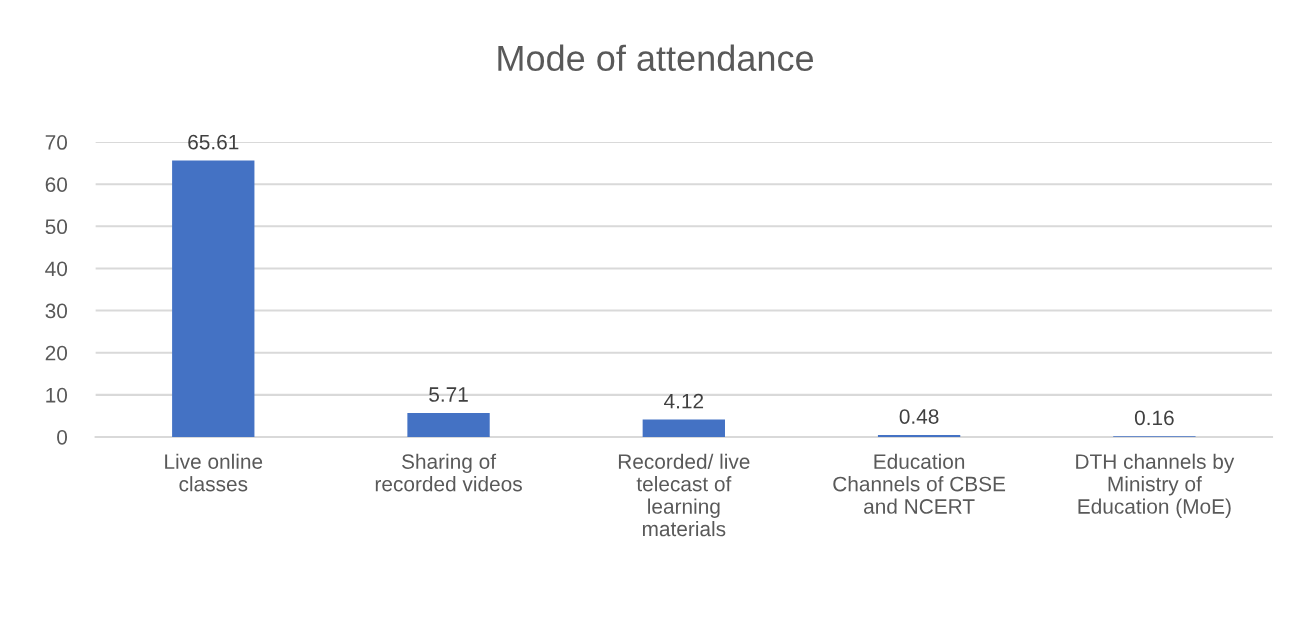 This screenshot has height=637, width=1310. Describe the element at coordinates (56, 311) in the screenshot. I see `y-tick-label: 30` at that location.